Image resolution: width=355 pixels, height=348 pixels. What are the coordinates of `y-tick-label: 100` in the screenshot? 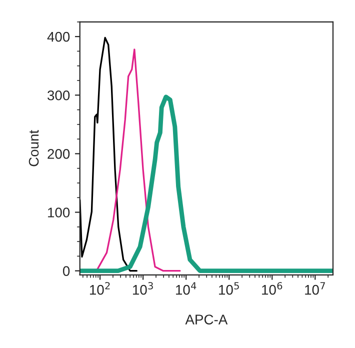 It's located at (59, 213).